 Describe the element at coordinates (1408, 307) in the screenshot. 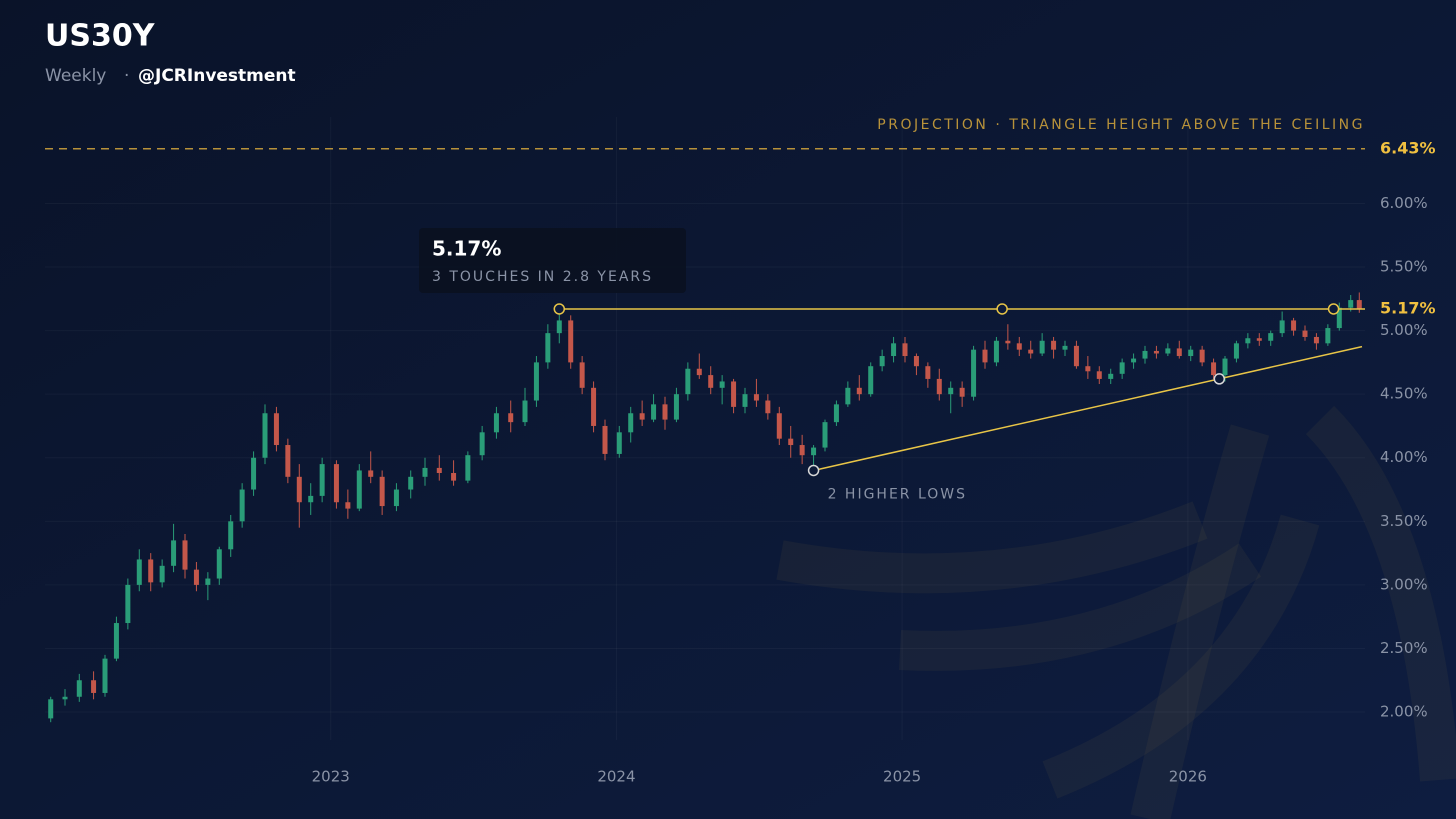

I see `ceiling-value-label: 5.17%` at that location.